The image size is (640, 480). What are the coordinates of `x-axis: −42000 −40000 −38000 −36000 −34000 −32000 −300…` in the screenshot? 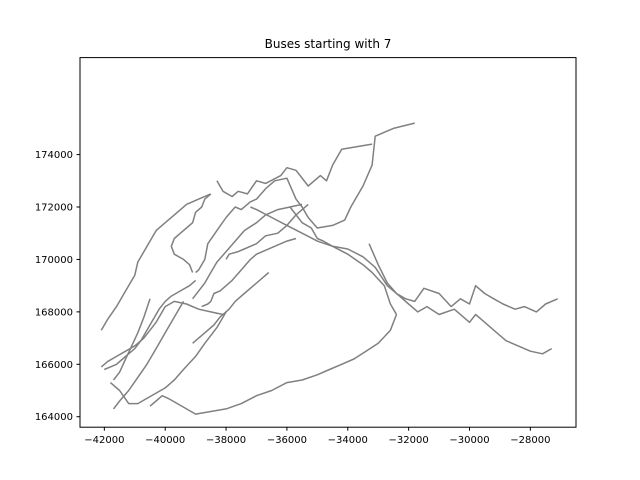 It's located at (317, 436).